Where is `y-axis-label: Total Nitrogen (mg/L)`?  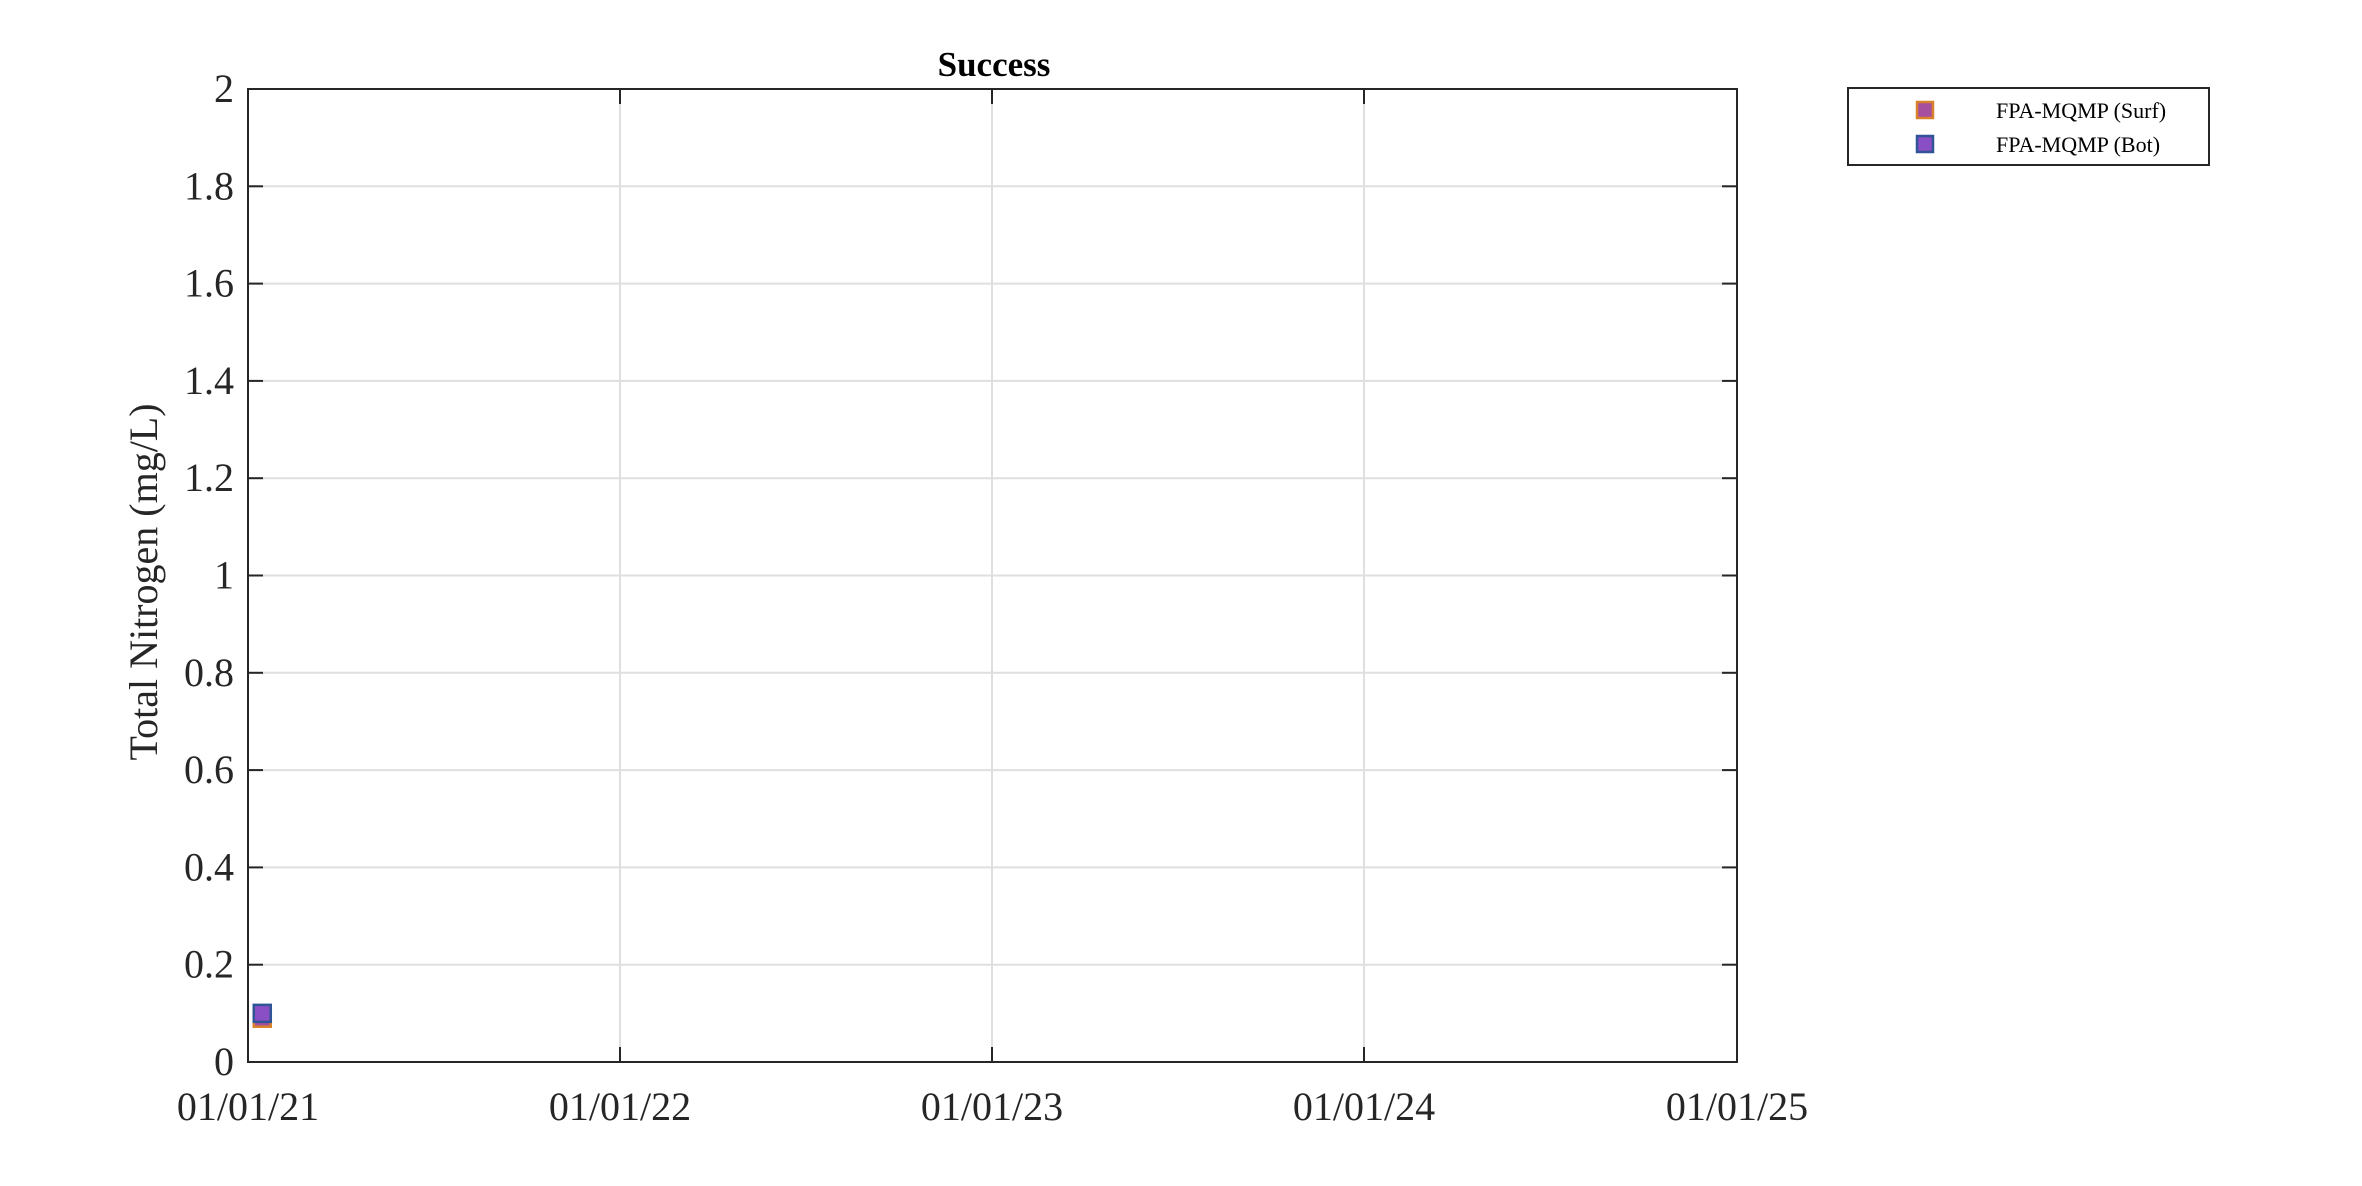 y-axis-label: Total Nitrogen (mg/L) is located at coordinates (143, 581).